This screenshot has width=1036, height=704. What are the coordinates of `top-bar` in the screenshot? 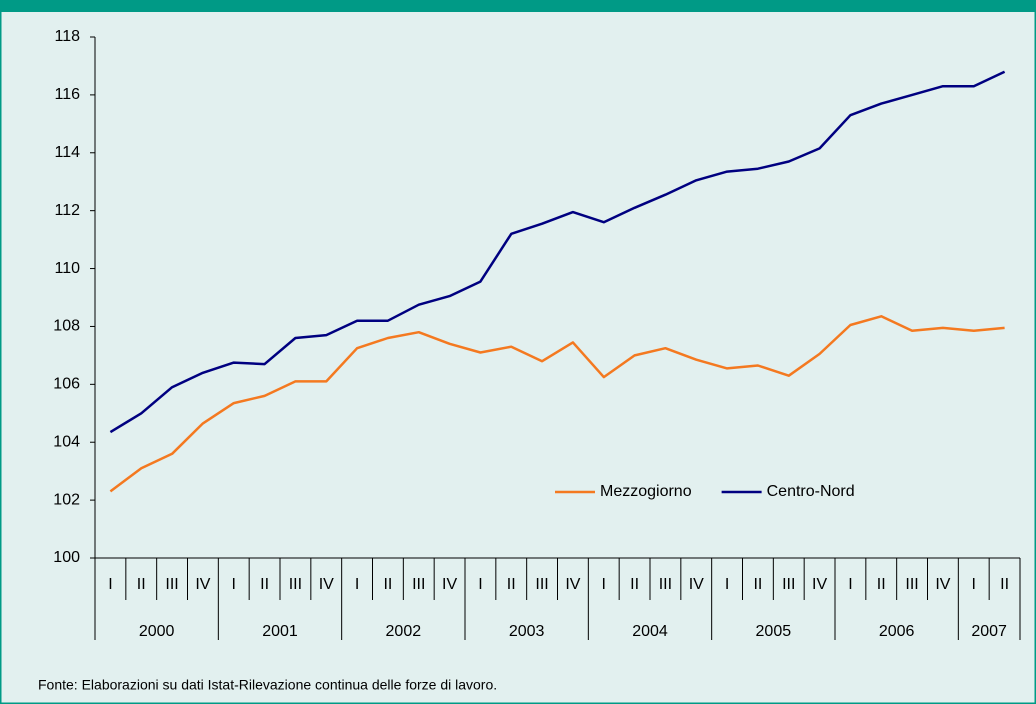 It's located at (518, 6).